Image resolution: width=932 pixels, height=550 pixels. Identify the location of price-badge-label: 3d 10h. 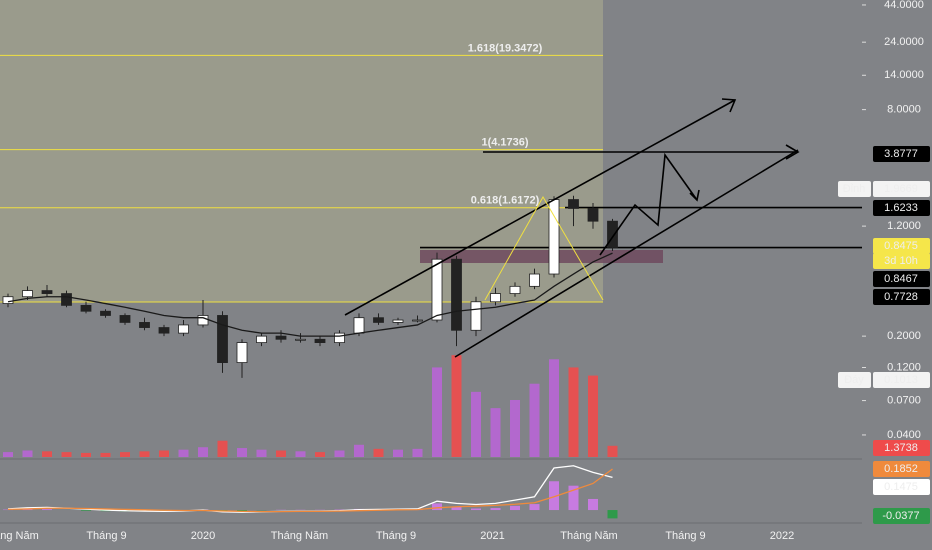
(901, 261).